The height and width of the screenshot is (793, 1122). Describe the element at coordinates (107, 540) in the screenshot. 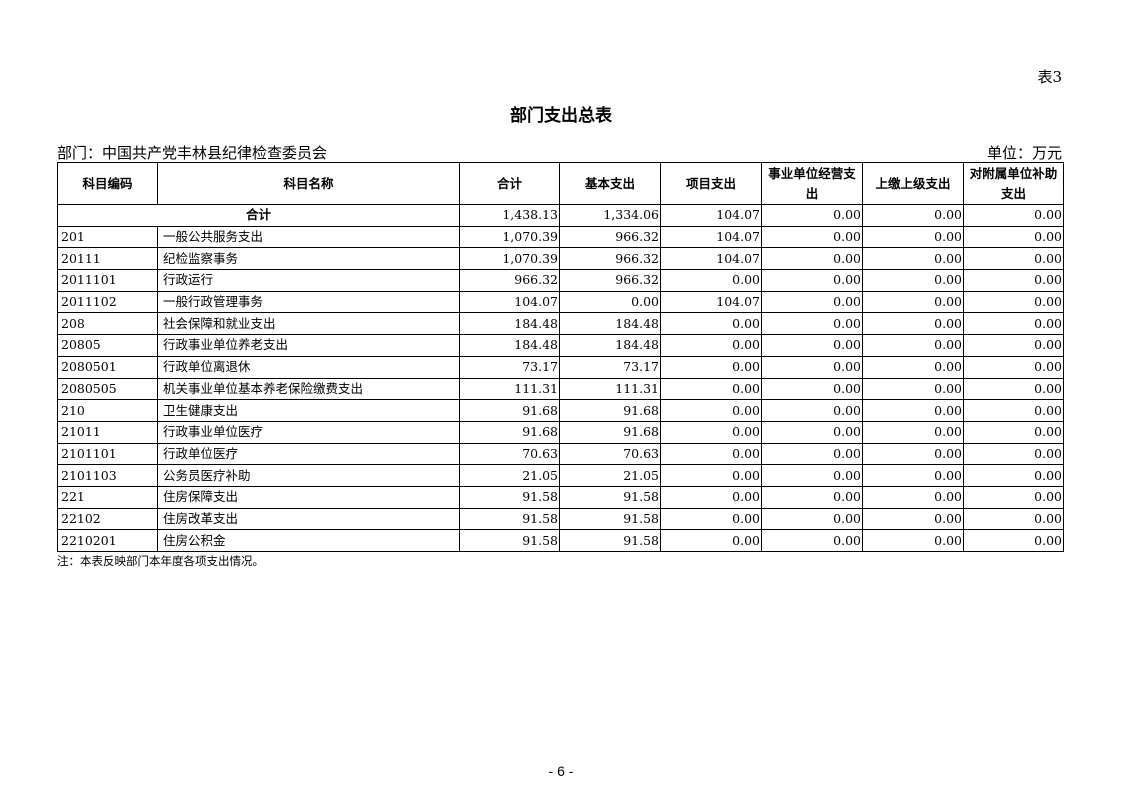

I see `subject-code: 2210201` at that location.